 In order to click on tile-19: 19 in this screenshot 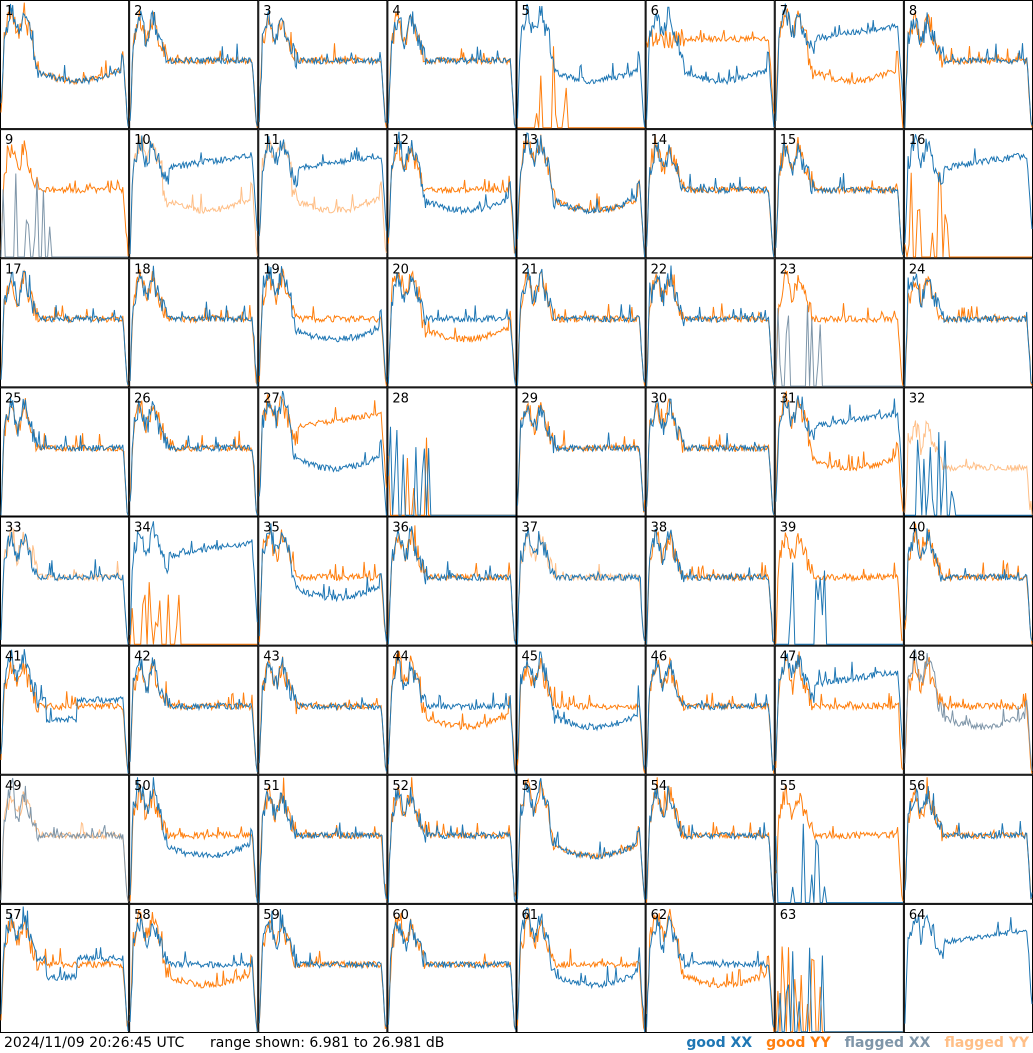, I will do `click(323, 323)`.